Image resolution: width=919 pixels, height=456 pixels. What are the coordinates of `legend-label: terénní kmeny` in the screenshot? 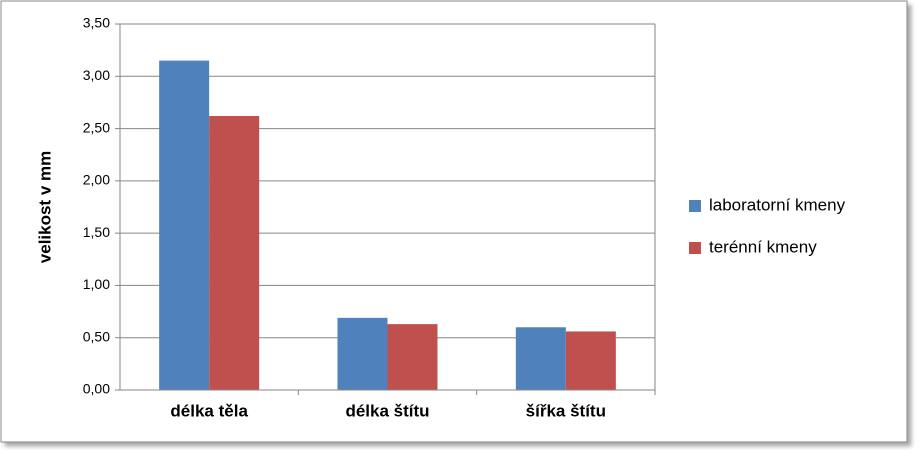 It's located at (763, 246).